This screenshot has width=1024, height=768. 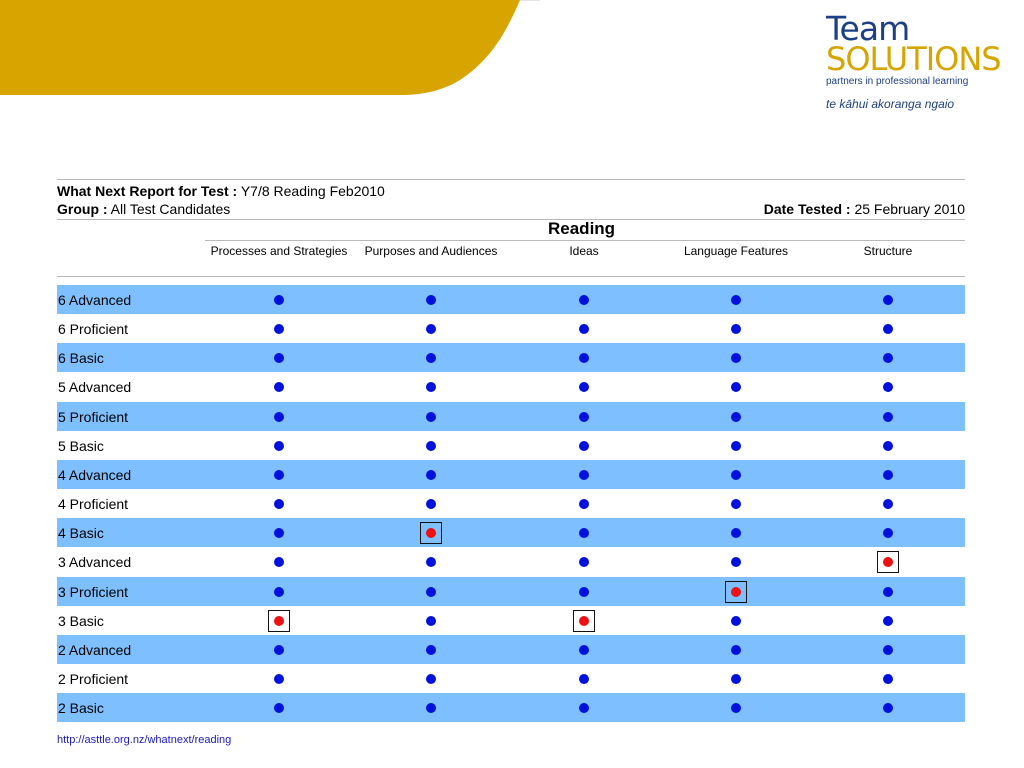 I want to click on row-label: 2 Advanced, so click(x=95, y=649).